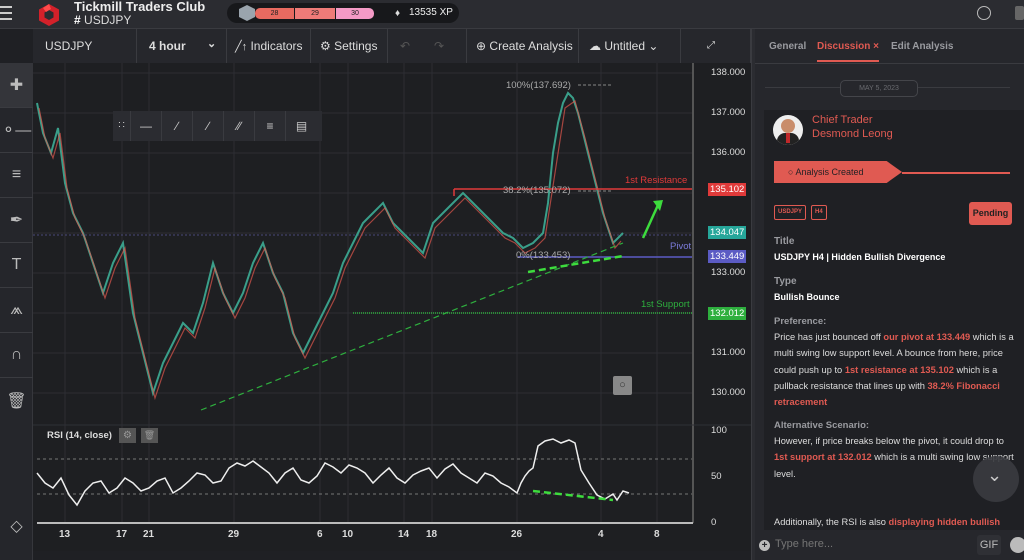 The image size is (1024, 560). I want to click on fibonacci-tool: ≡, so click(270, 126).